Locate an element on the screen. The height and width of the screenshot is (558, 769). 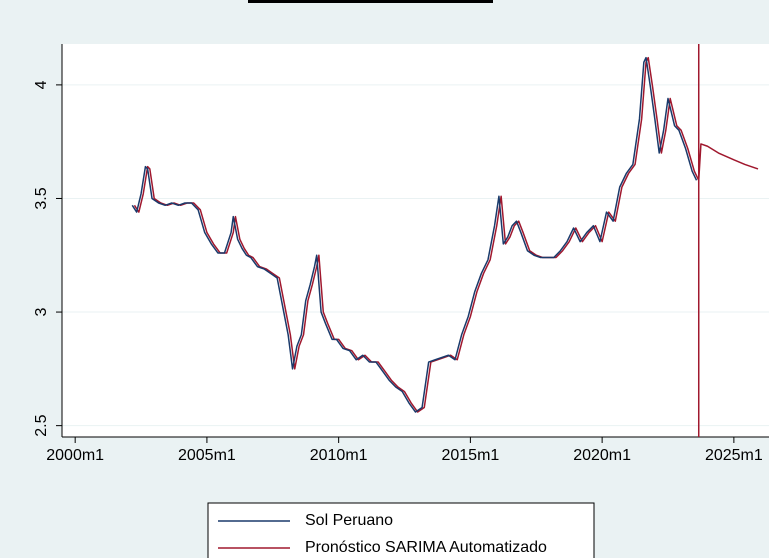
y-tick-label: 2.5 is located at coordinates (41, 425).